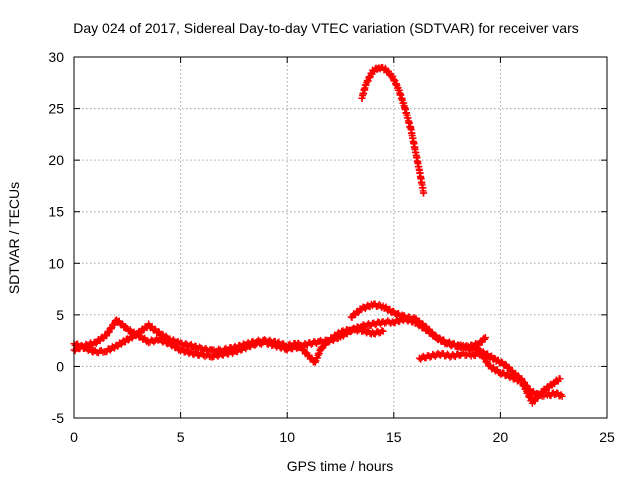  What do you see at coordinates (228, 343) in the screenshot?
I see `series-track-b` at bounding box center [228, 343].